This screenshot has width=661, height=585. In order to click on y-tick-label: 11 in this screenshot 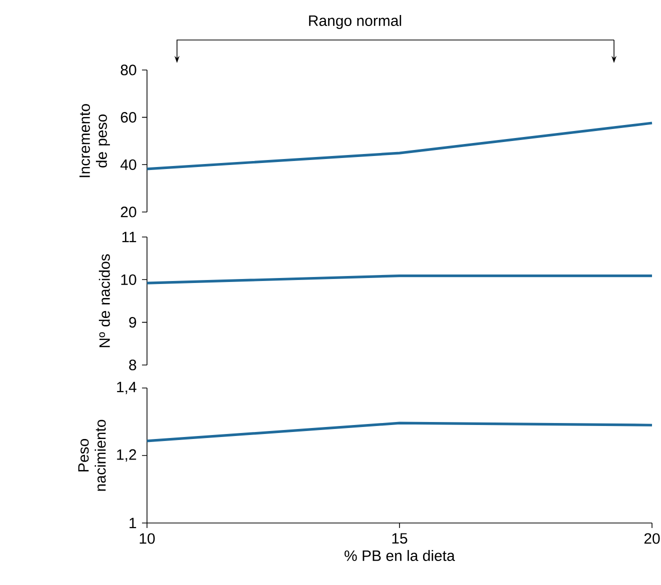, I will do `click(129, 237)`.